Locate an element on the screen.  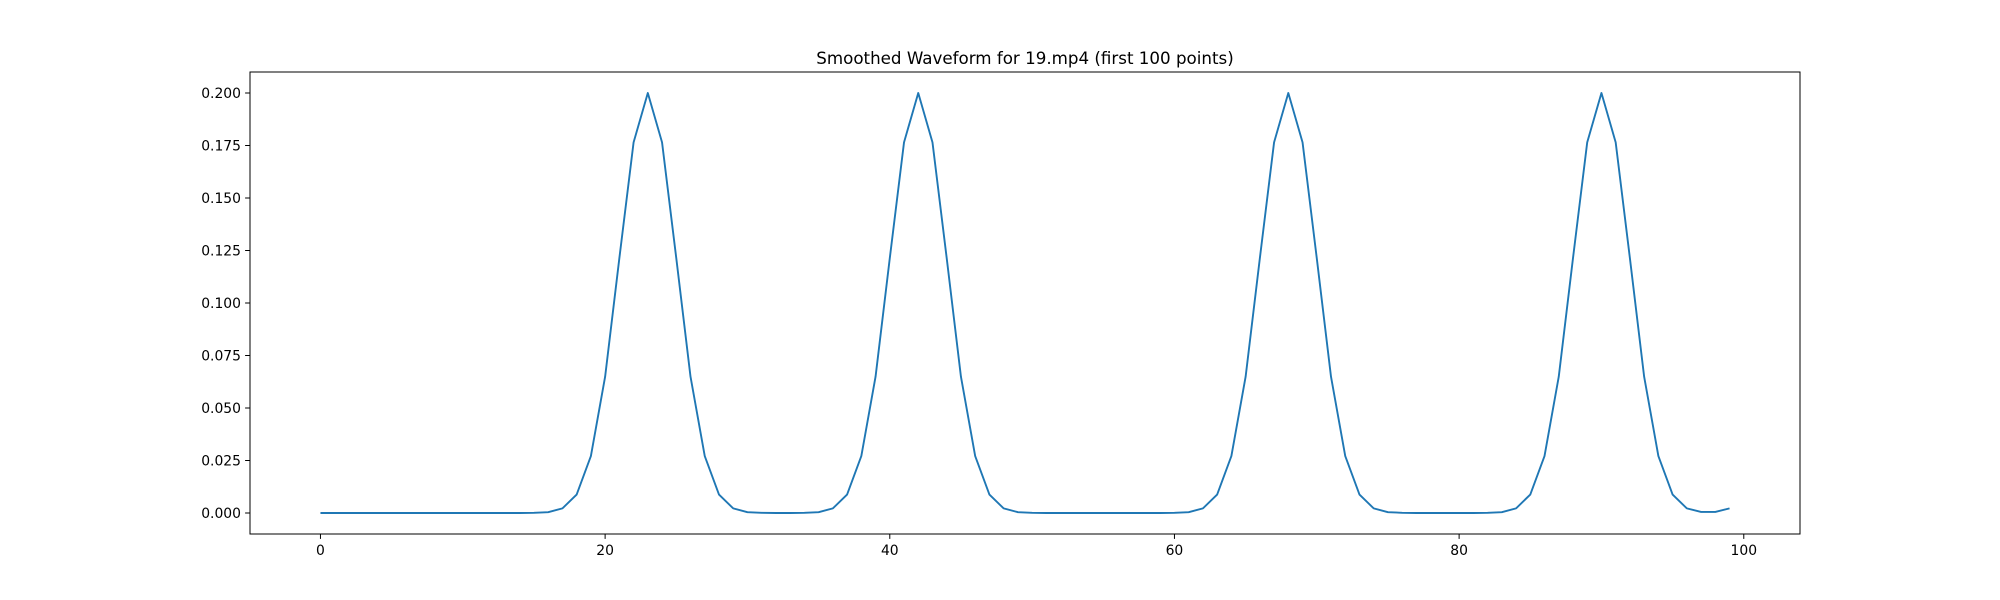
y-tick-label: 0.000 is located at coordinates (221, 514).